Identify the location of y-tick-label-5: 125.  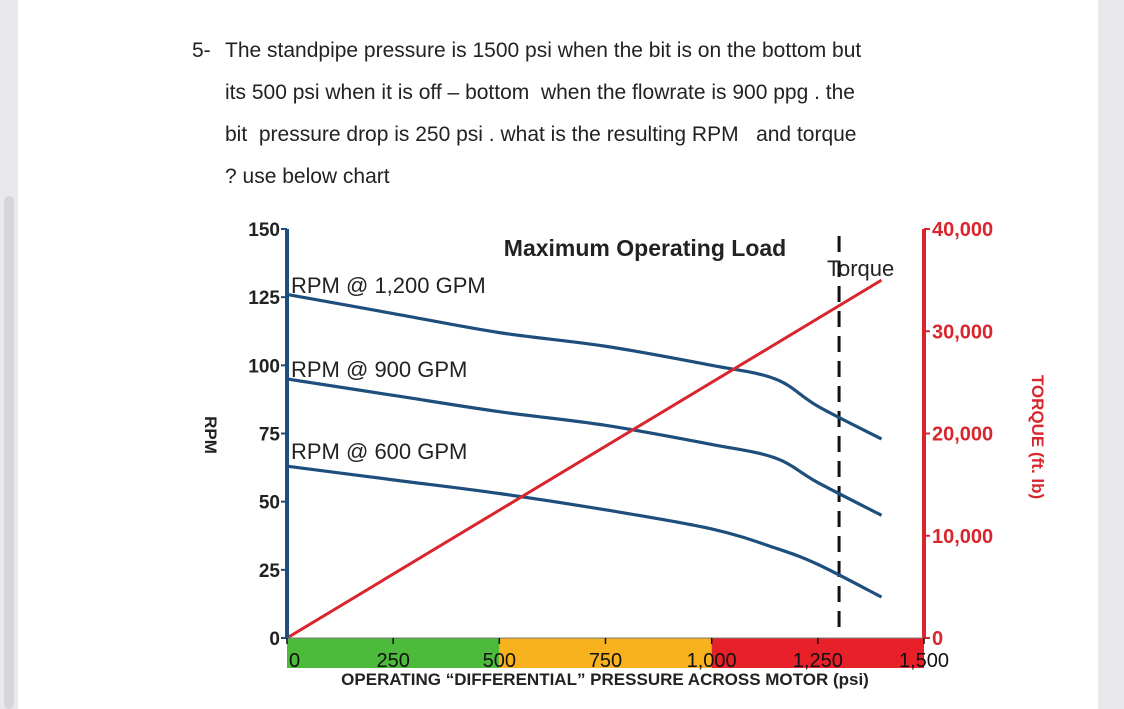
(264, 298).